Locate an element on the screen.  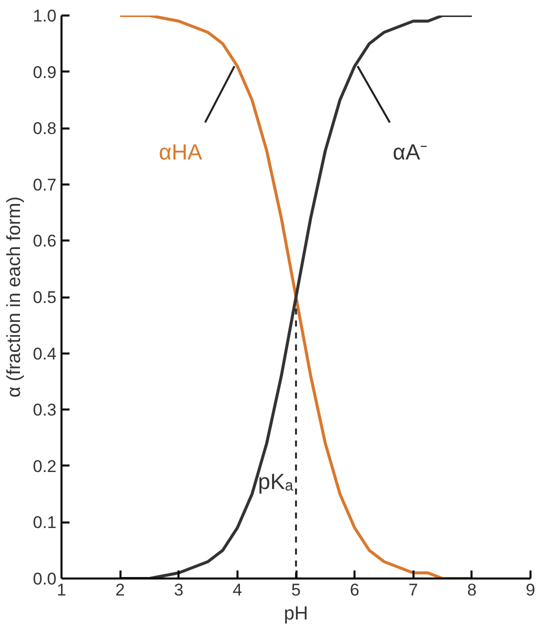
ref-line-label: pKₐ is located at coordinates (276, 481).